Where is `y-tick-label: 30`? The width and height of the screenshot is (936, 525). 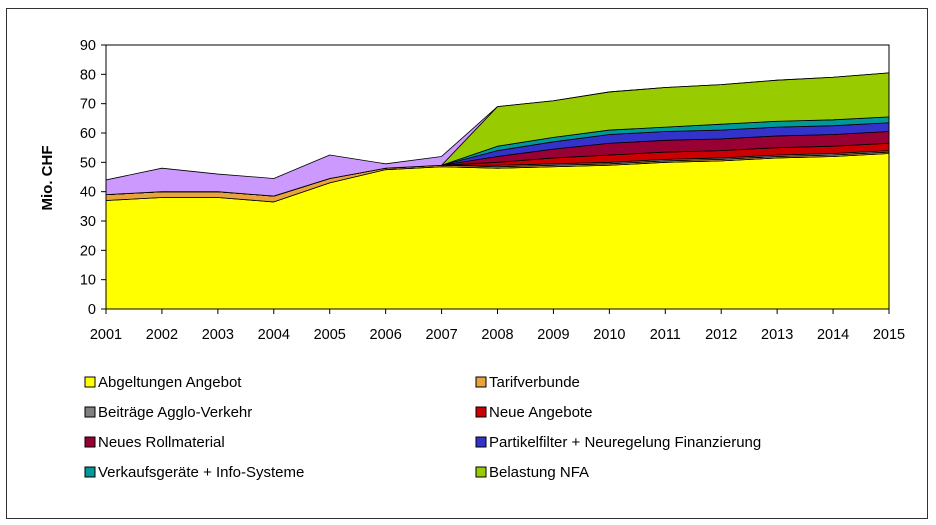 y-tick-label: 30 is located at coordinates (88, 222).